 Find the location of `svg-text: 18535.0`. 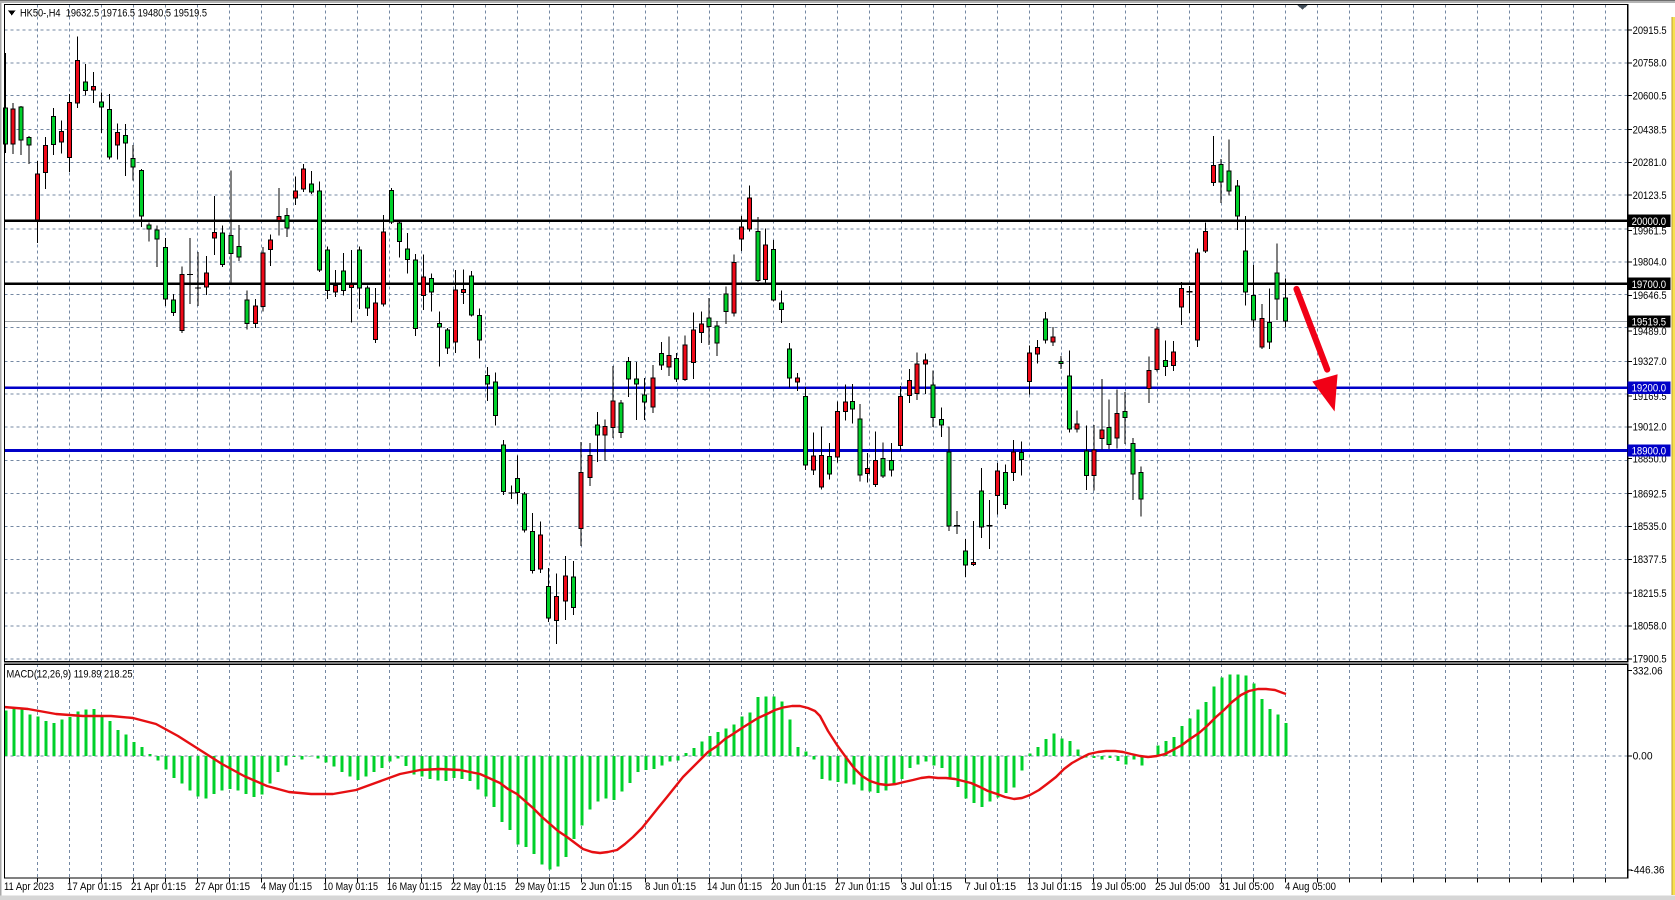

svg-text: 18535.0 is located at coordinates (1650, 527).